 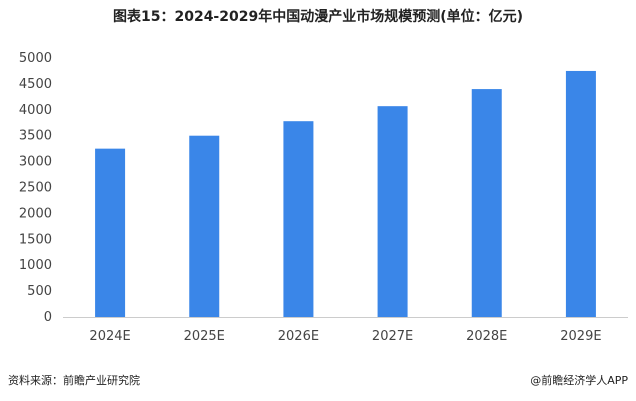 I want to click on y-tick-label: 2500, so click(x=35, y=188).